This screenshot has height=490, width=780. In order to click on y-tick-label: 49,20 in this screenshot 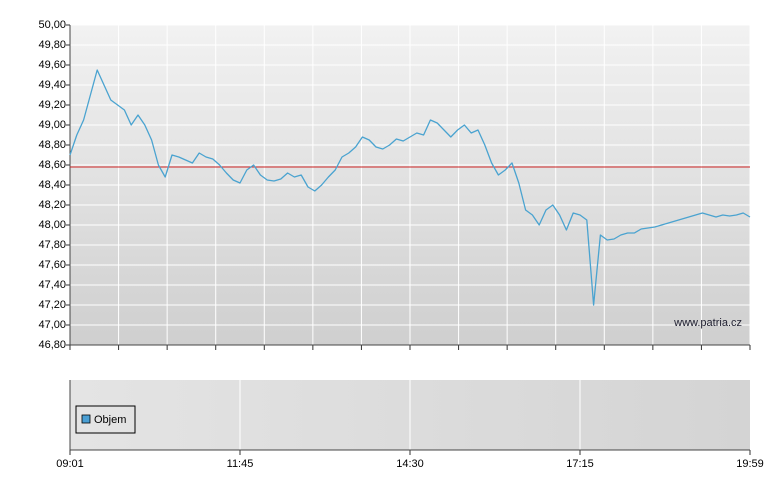, I will do `click(52, 105)`.